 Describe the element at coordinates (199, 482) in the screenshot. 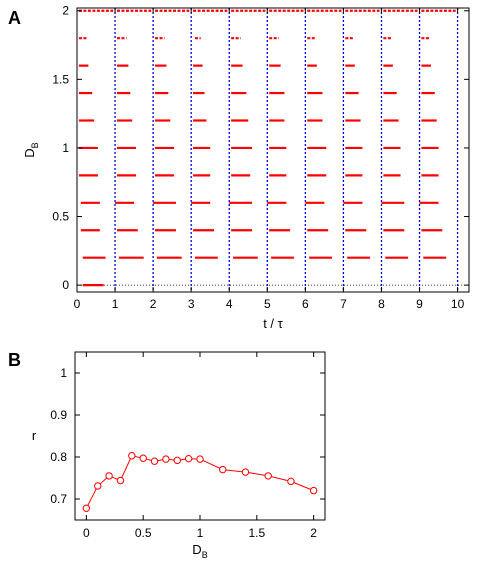

I see `series-line` at that location.